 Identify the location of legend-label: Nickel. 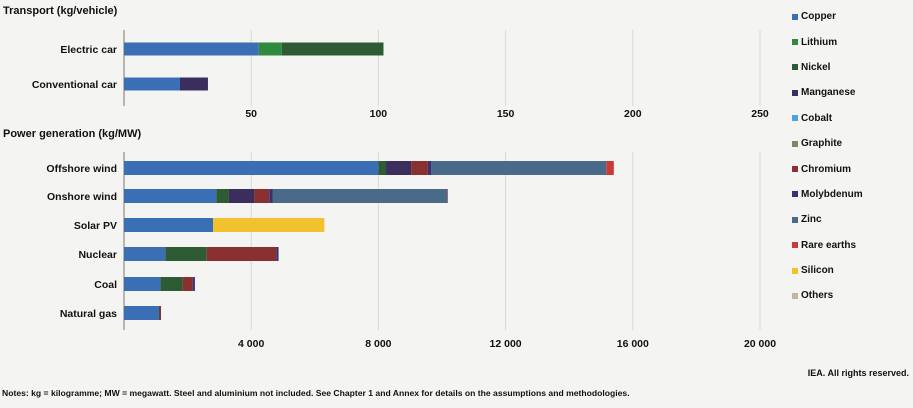
(816, 67).